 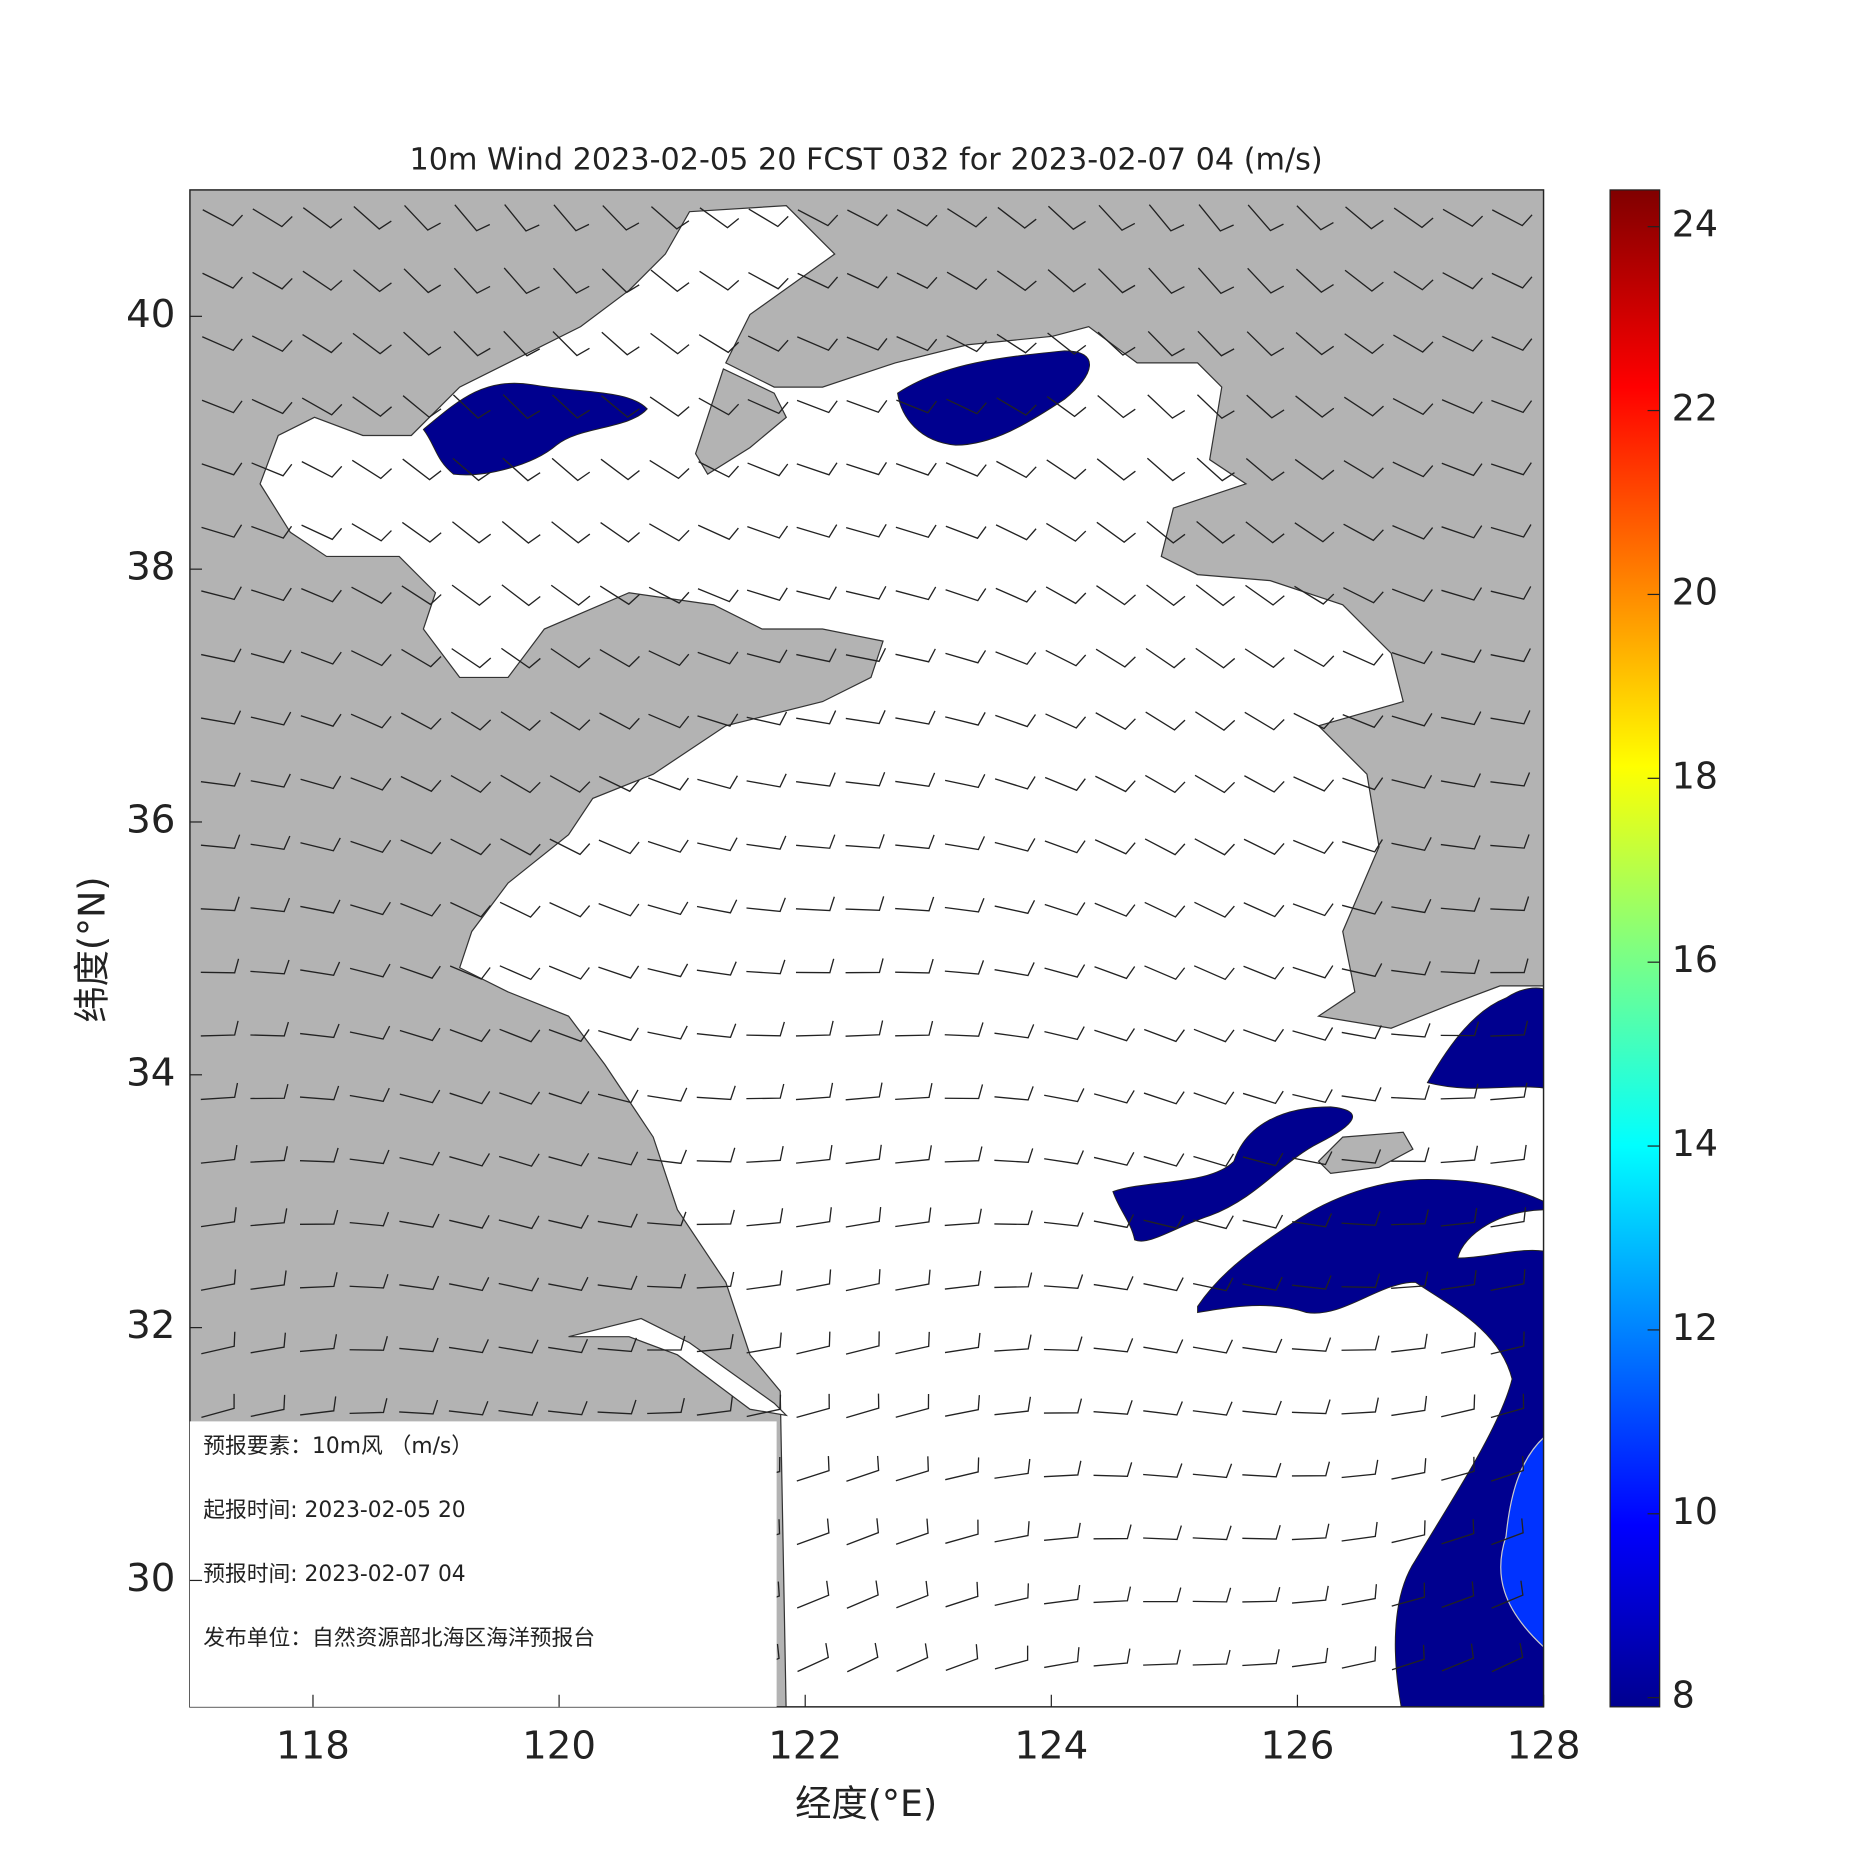 What do you see at coordinates (866, 1803) in the screenshot?
I see `x-axis-label: 经度(°E)` at bounding box center [866, 1803].